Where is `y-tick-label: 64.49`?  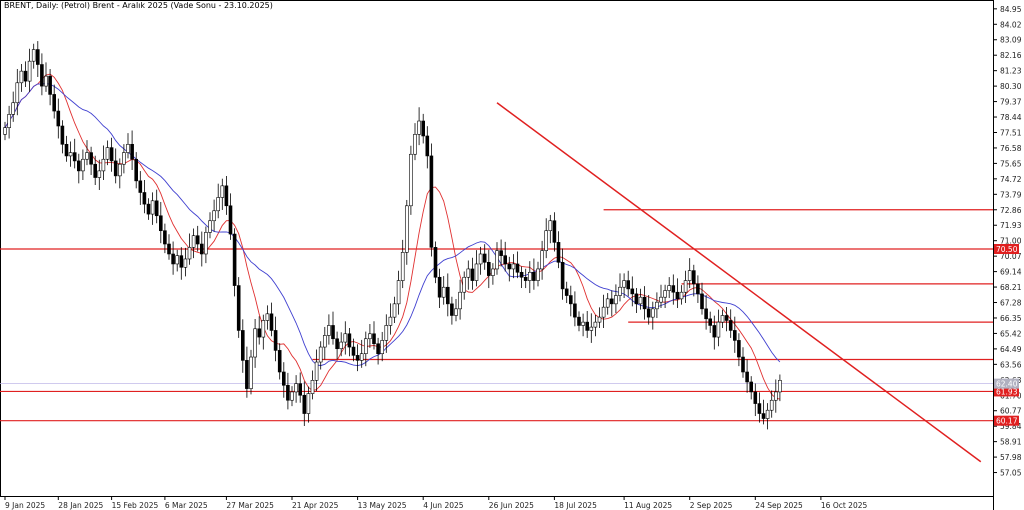 y-tick-label: 64.49 is located at coordinates (1011, 349).